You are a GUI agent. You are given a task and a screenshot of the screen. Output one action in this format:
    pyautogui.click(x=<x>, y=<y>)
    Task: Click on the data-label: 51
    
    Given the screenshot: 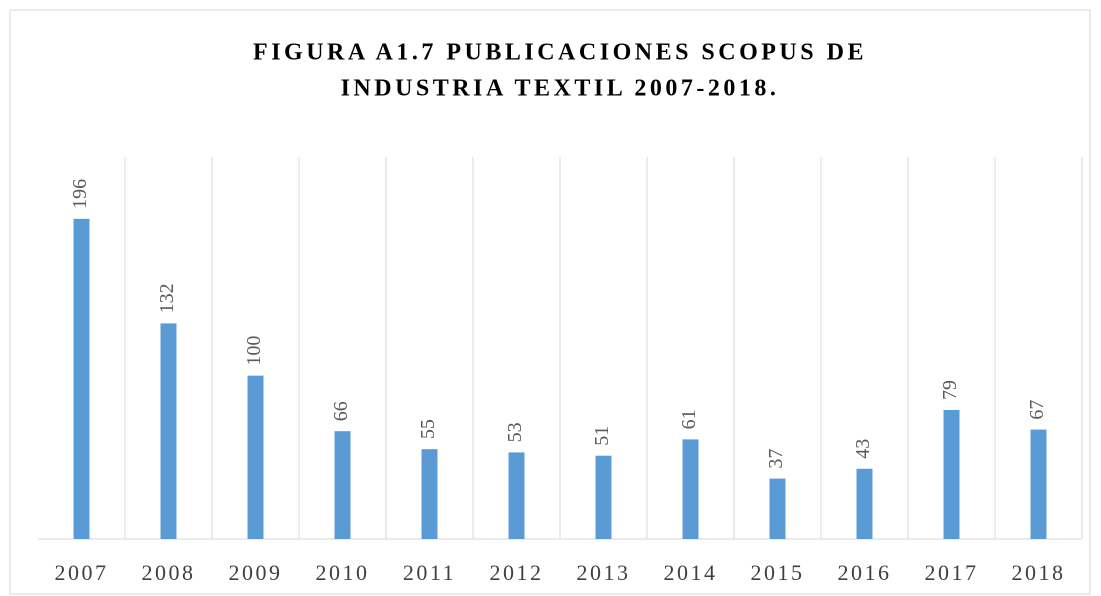 What is the action you would take?
    pyautogui.click(x=602, y=436)
    